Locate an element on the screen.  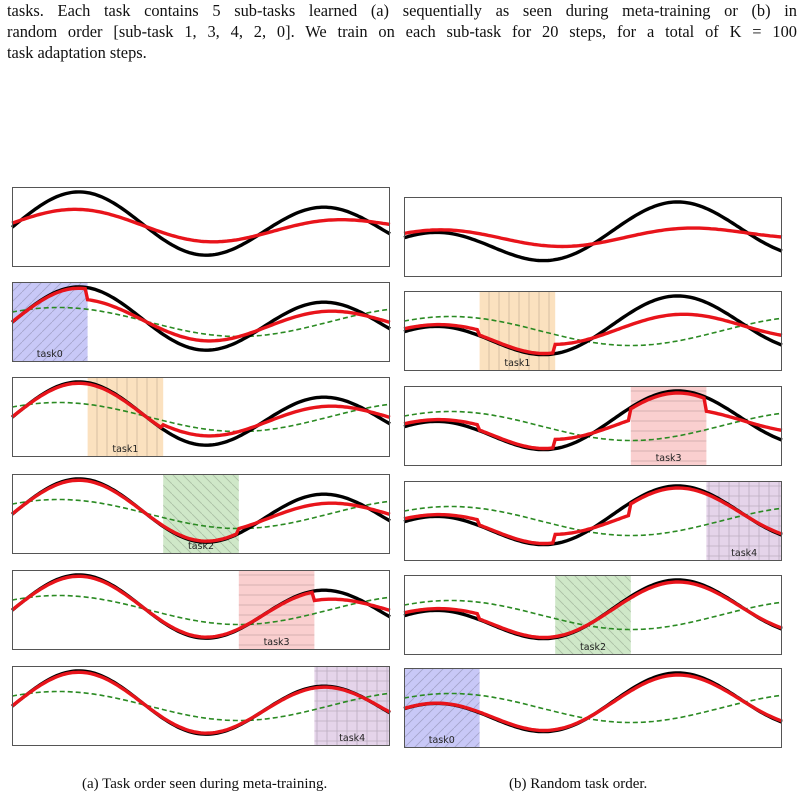
b-panel-5: task0 is located at coordinates (593, 708).